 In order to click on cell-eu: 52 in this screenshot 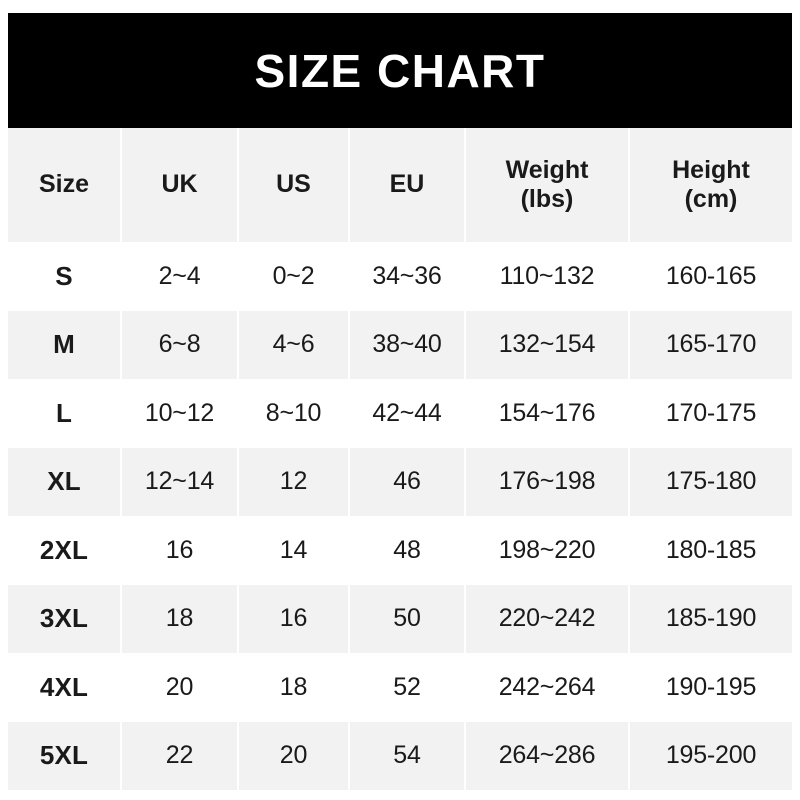, I will do `click(406, 687)`.